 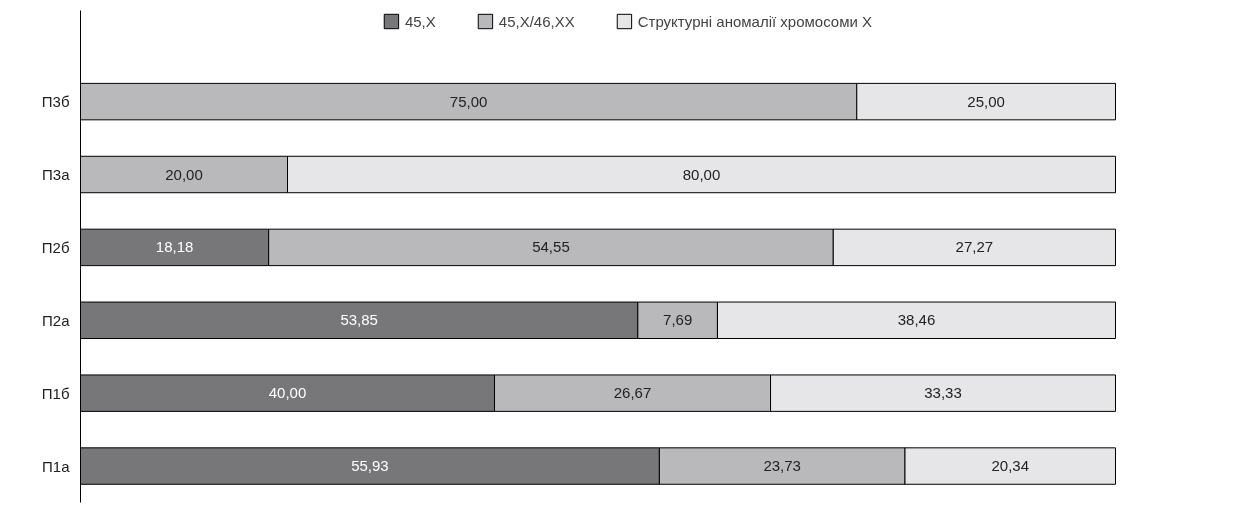 What do you see at coordinates (678, 320) in the screenshot?
I see `data-label: 7,69` at bounding box center [678, 320].